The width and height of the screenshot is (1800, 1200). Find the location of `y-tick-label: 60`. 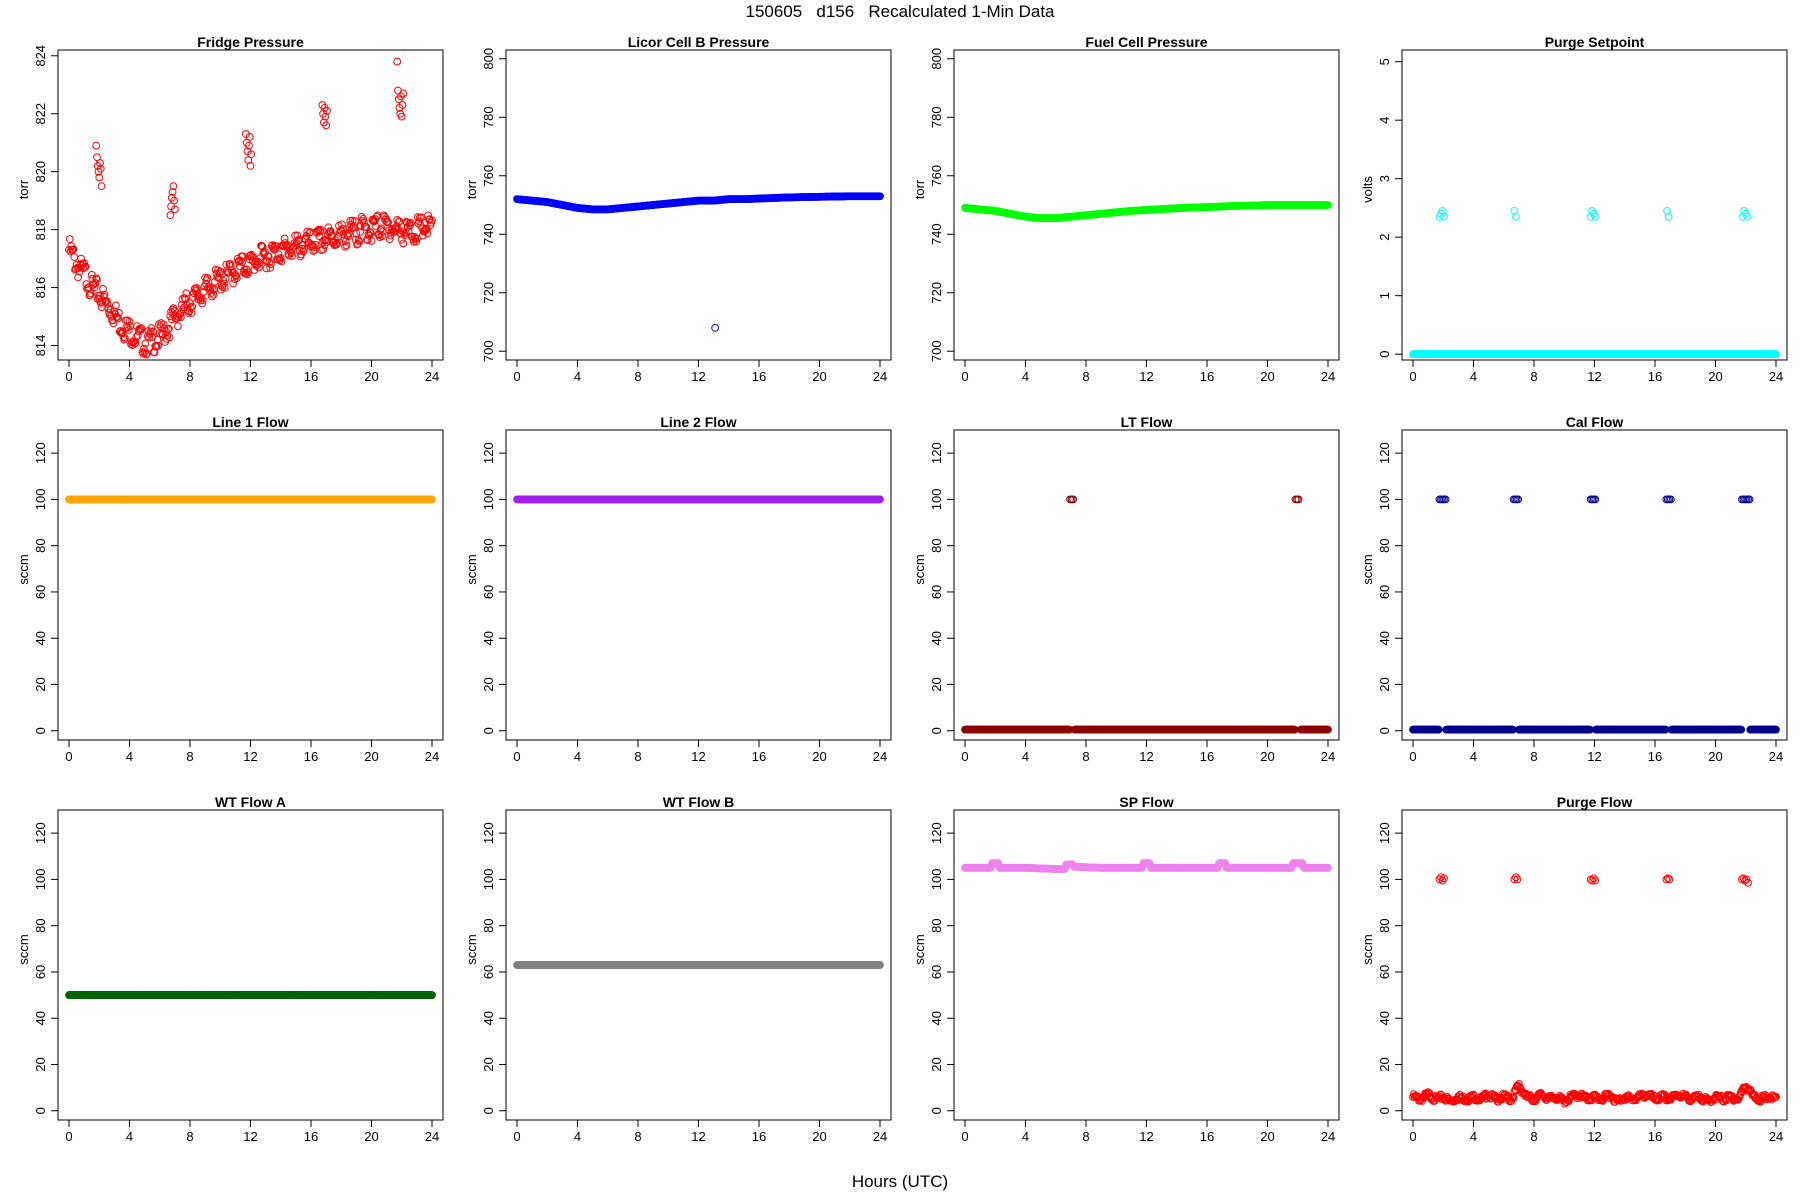

y-tick-label: 60 is located at coordinates (1384, 592).